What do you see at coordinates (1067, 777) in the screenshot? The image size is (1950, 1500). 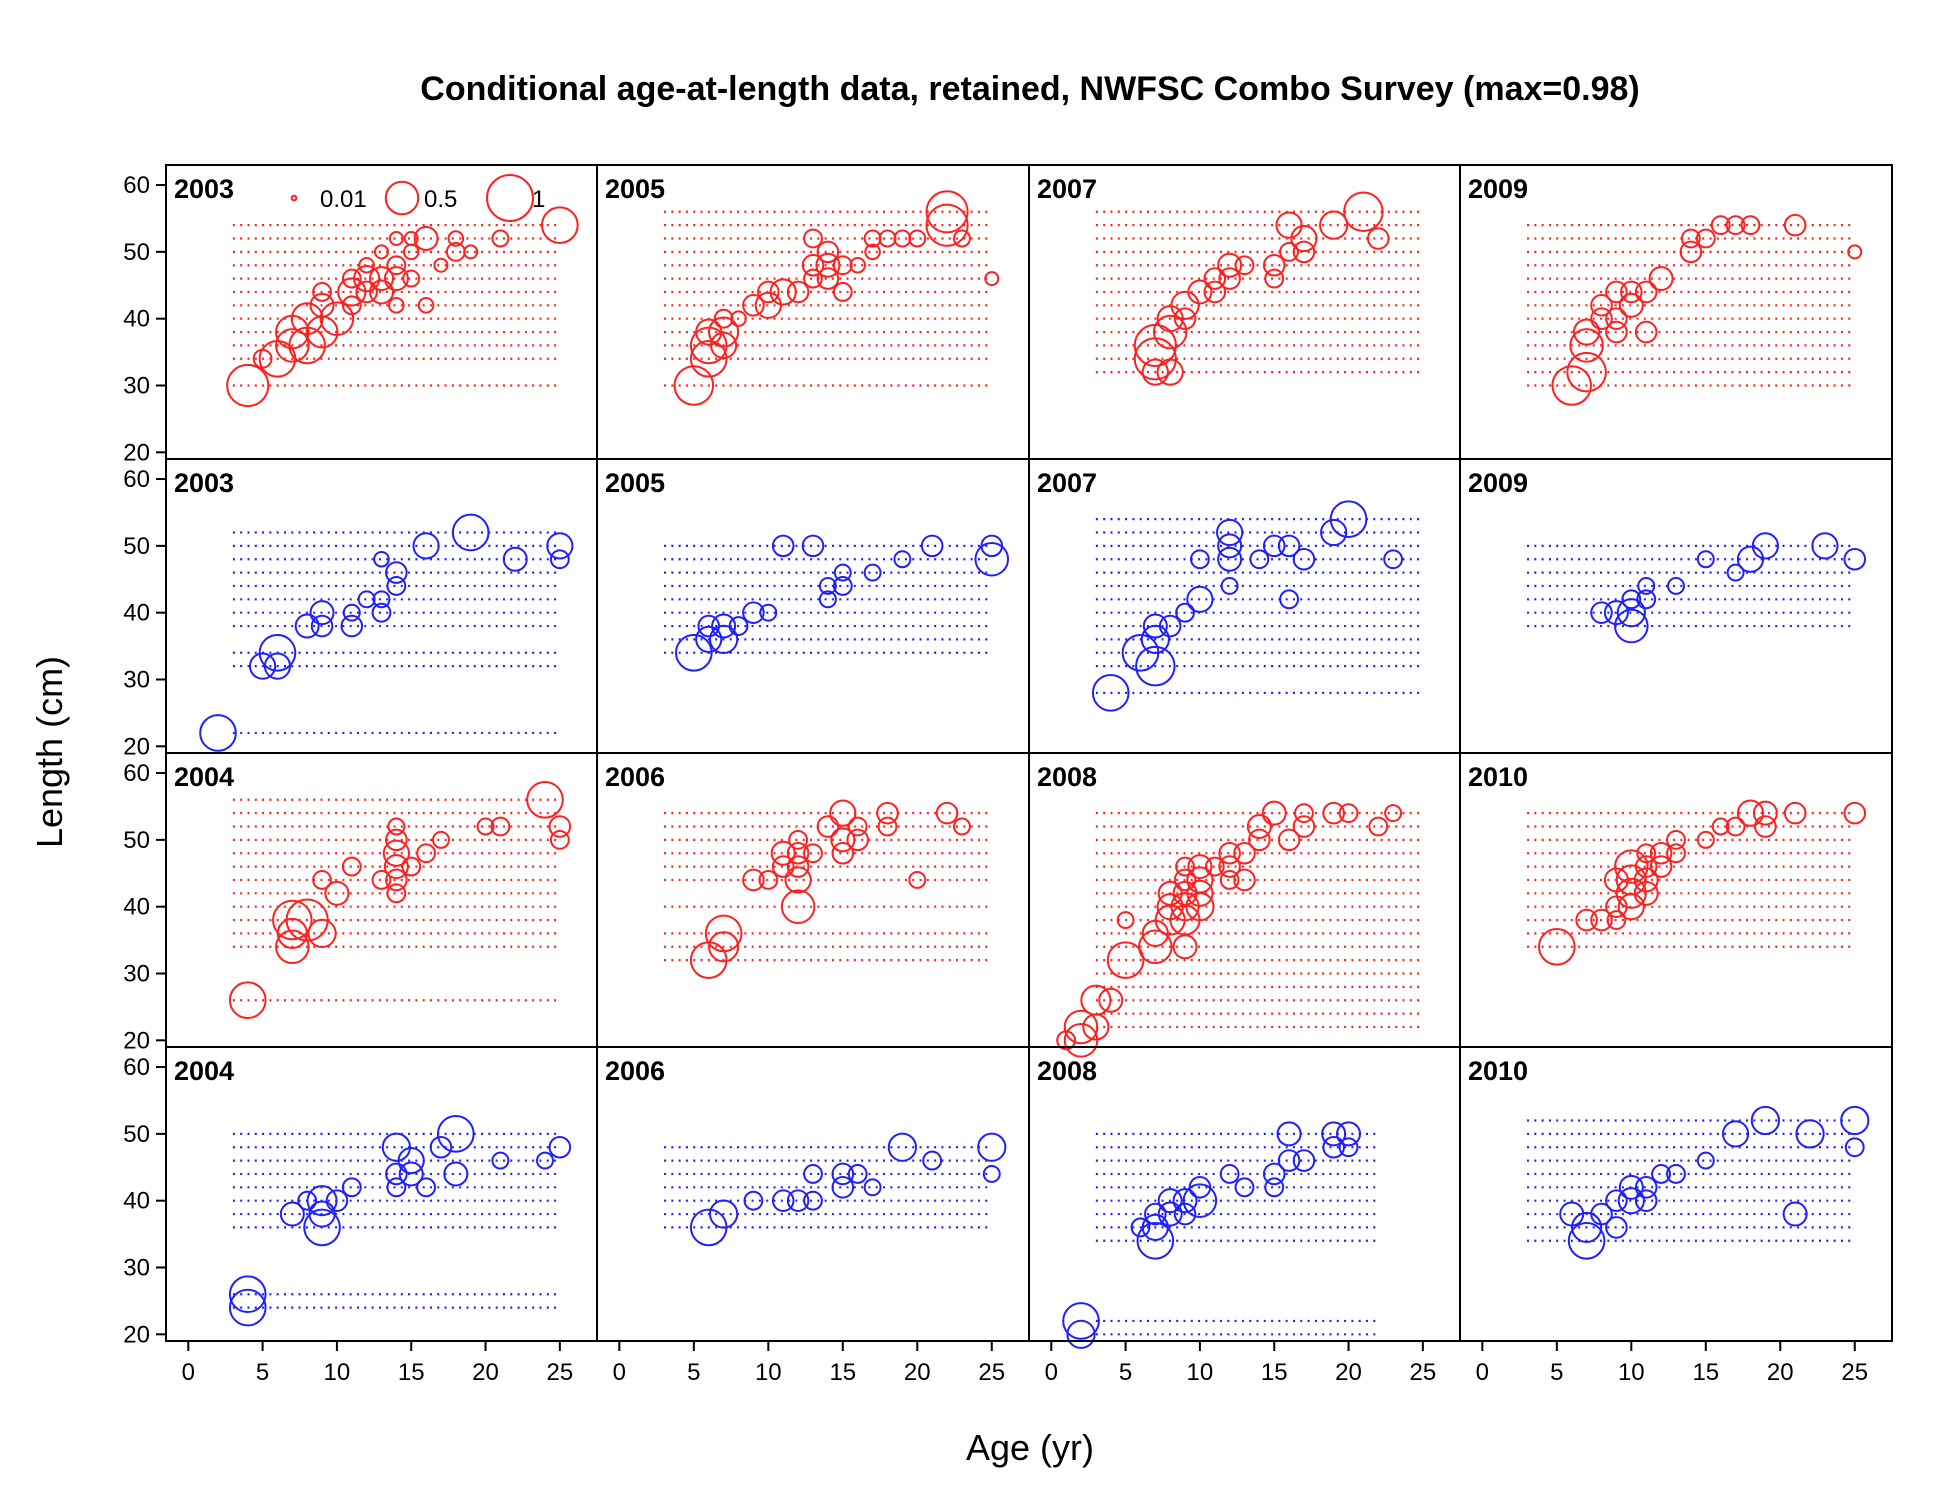 I see `panel-year-label: 2008` at bounding box center [1067, 777].